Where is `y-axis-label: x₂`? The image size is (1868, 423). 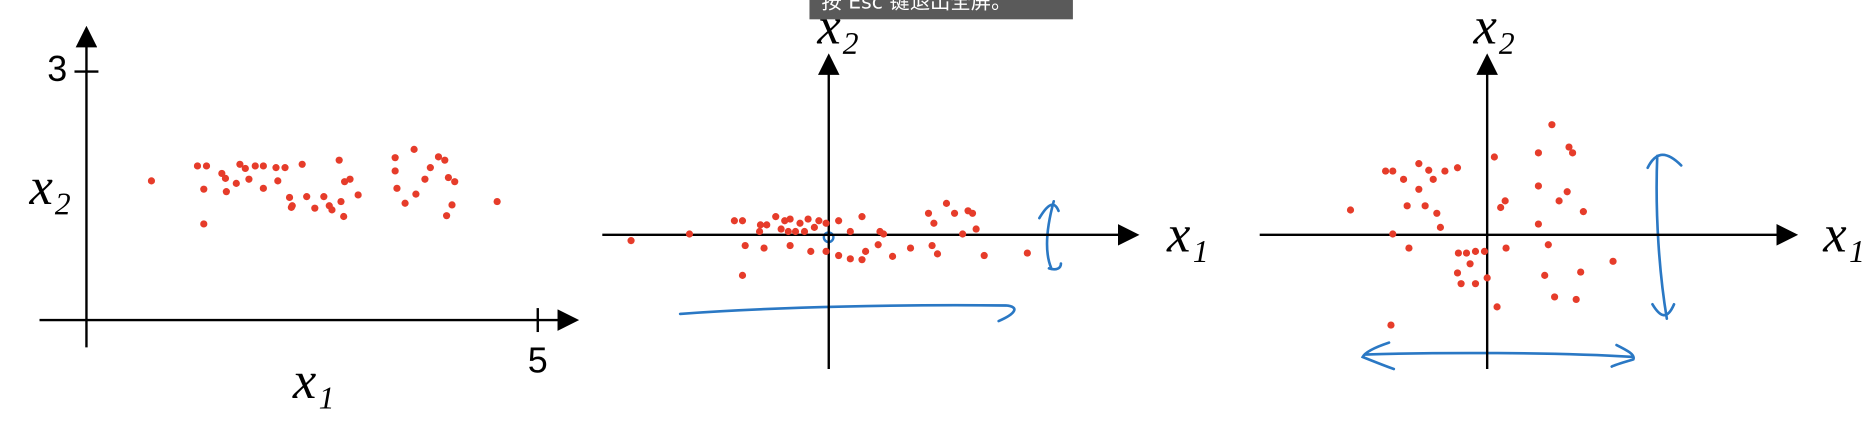 y-axis-label: x₂ is located at coordinates (49, 187).